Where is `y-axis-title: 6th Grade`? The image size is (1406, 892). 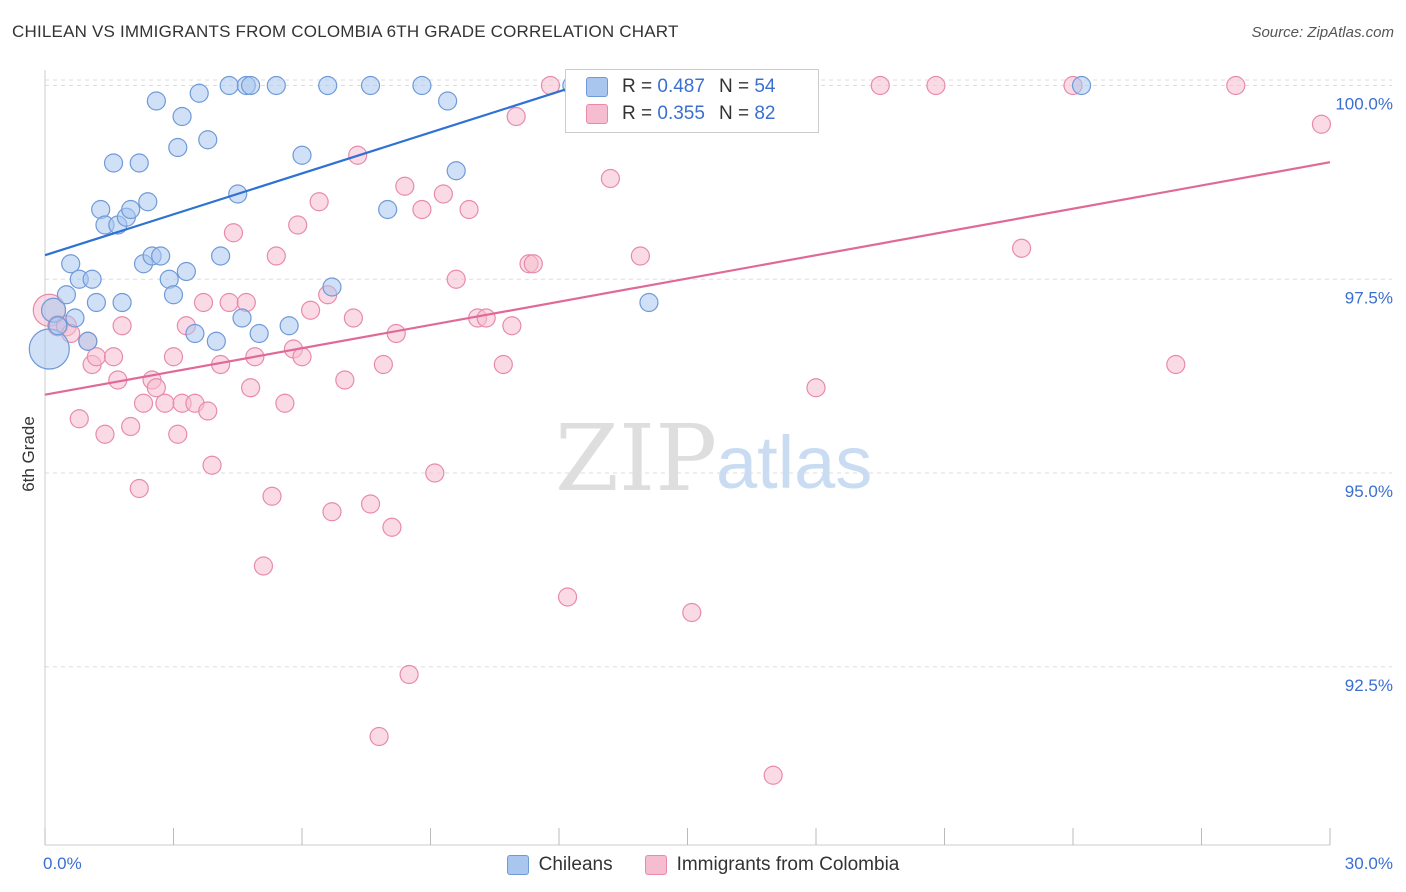 y-axis-title: 6th Grade is located at coordinates (28, 454).